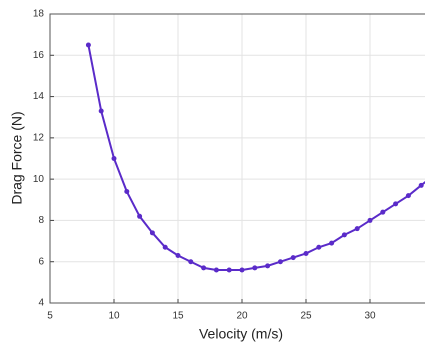 This screenshot has height=347, width=425. Describe the element at coordinates (41, 261) in the screenshot. I see `y-tick-label: 6` at that location.